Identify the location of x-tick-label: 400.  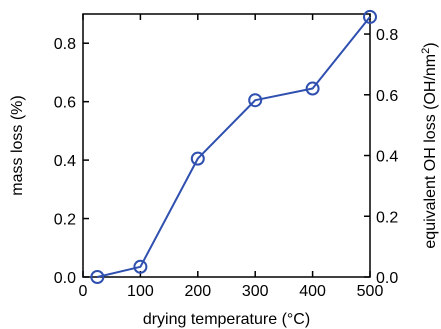
(312, 291).